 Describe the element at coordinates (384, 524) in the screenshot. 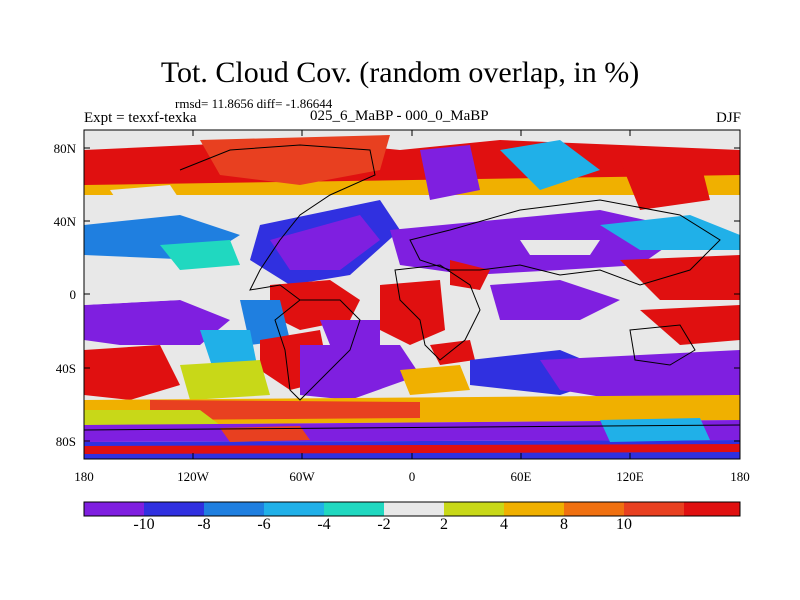

I see `colorbar-label-5: -2` at that location.